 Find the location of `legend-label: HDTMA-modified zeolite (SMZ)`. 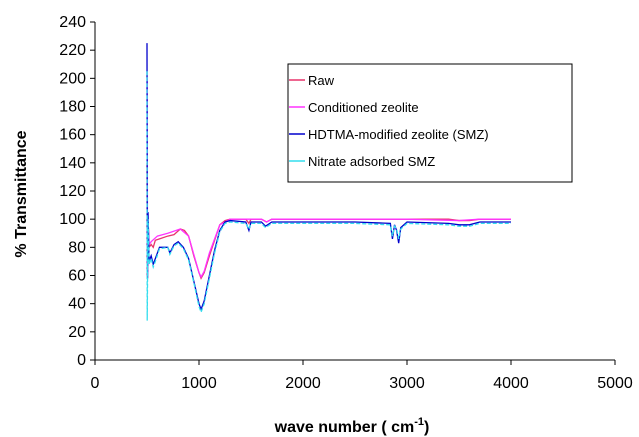

legend-label: HDTMA-modified zeolite (SMZ) is located at coordinates (398, 134).